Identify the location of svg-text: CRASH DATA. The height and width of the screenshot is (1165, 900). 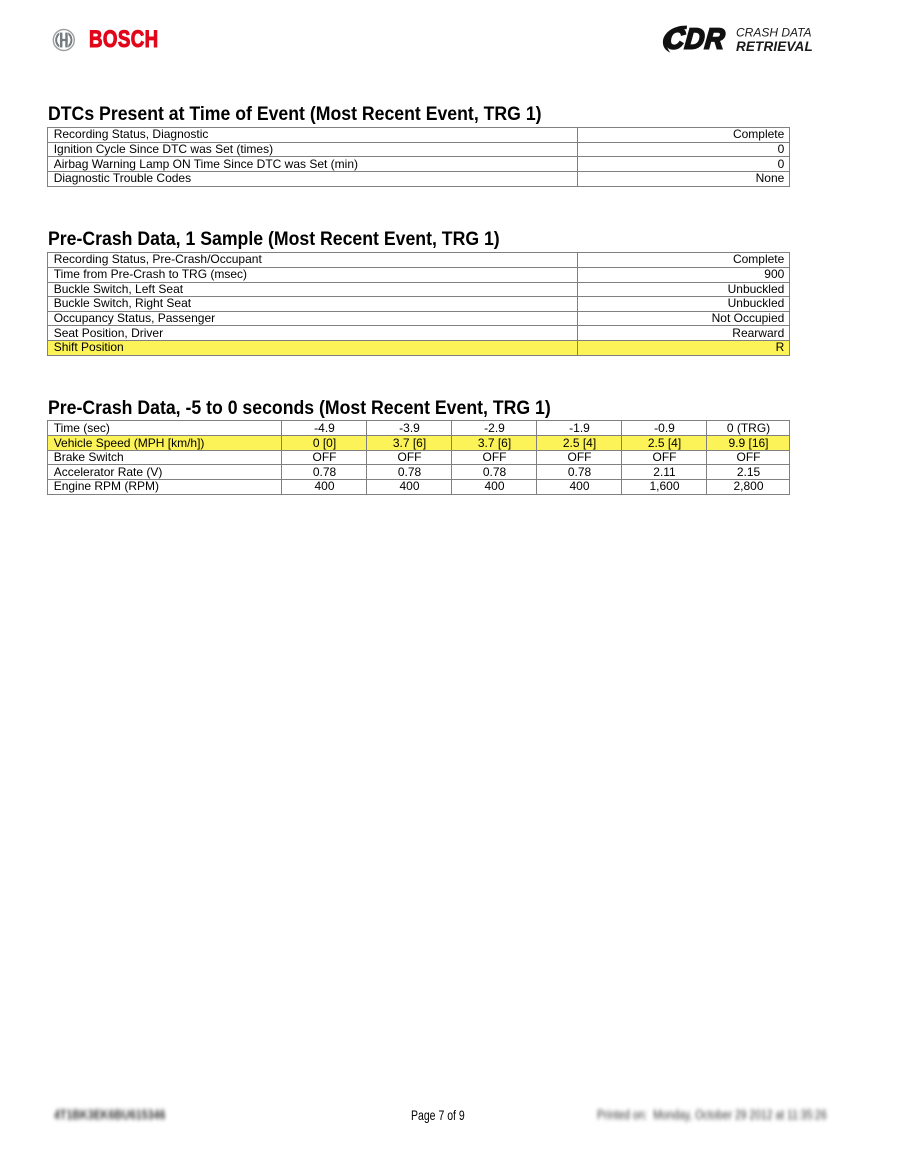
(774, 33).